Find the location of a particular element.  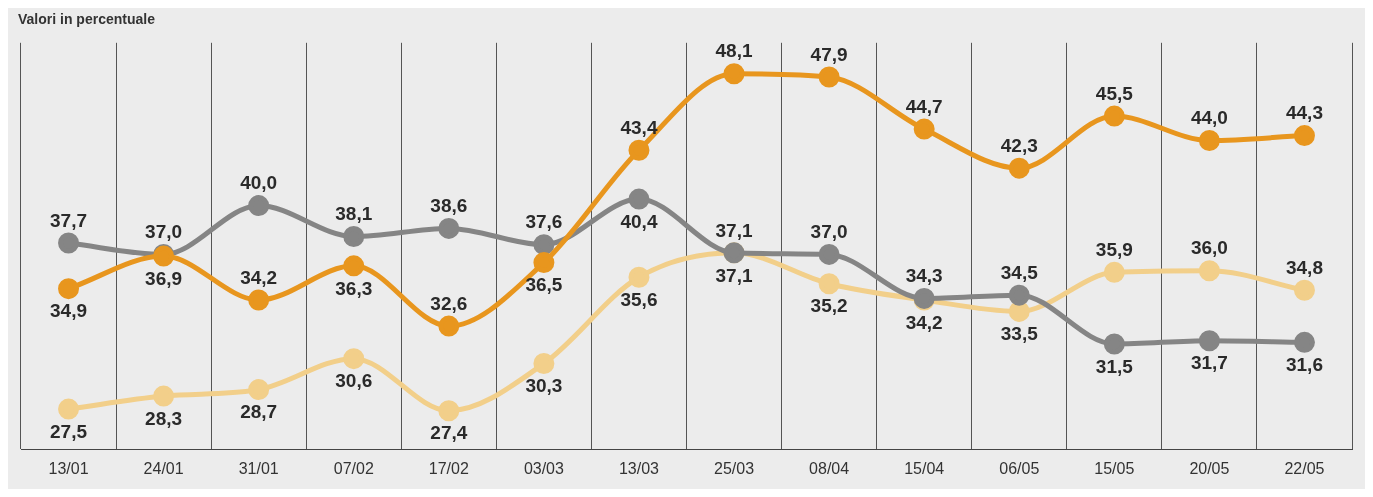

x-tick-label: 25/03 is located at coordinates (734, 468).